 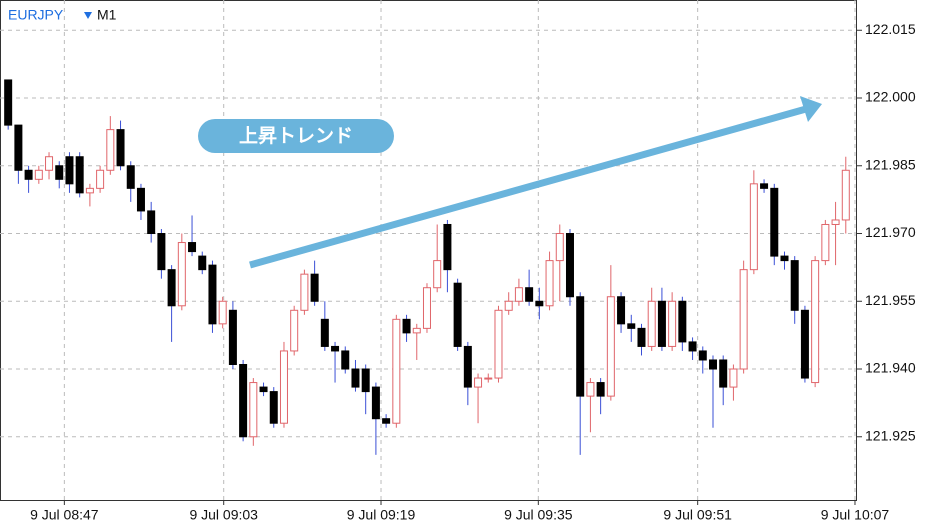 What do you see at coordinates (64, 515) in the screenshot?
I see `x-tick-label: 9 Jul 08:47` at bounding box center [64, 515].